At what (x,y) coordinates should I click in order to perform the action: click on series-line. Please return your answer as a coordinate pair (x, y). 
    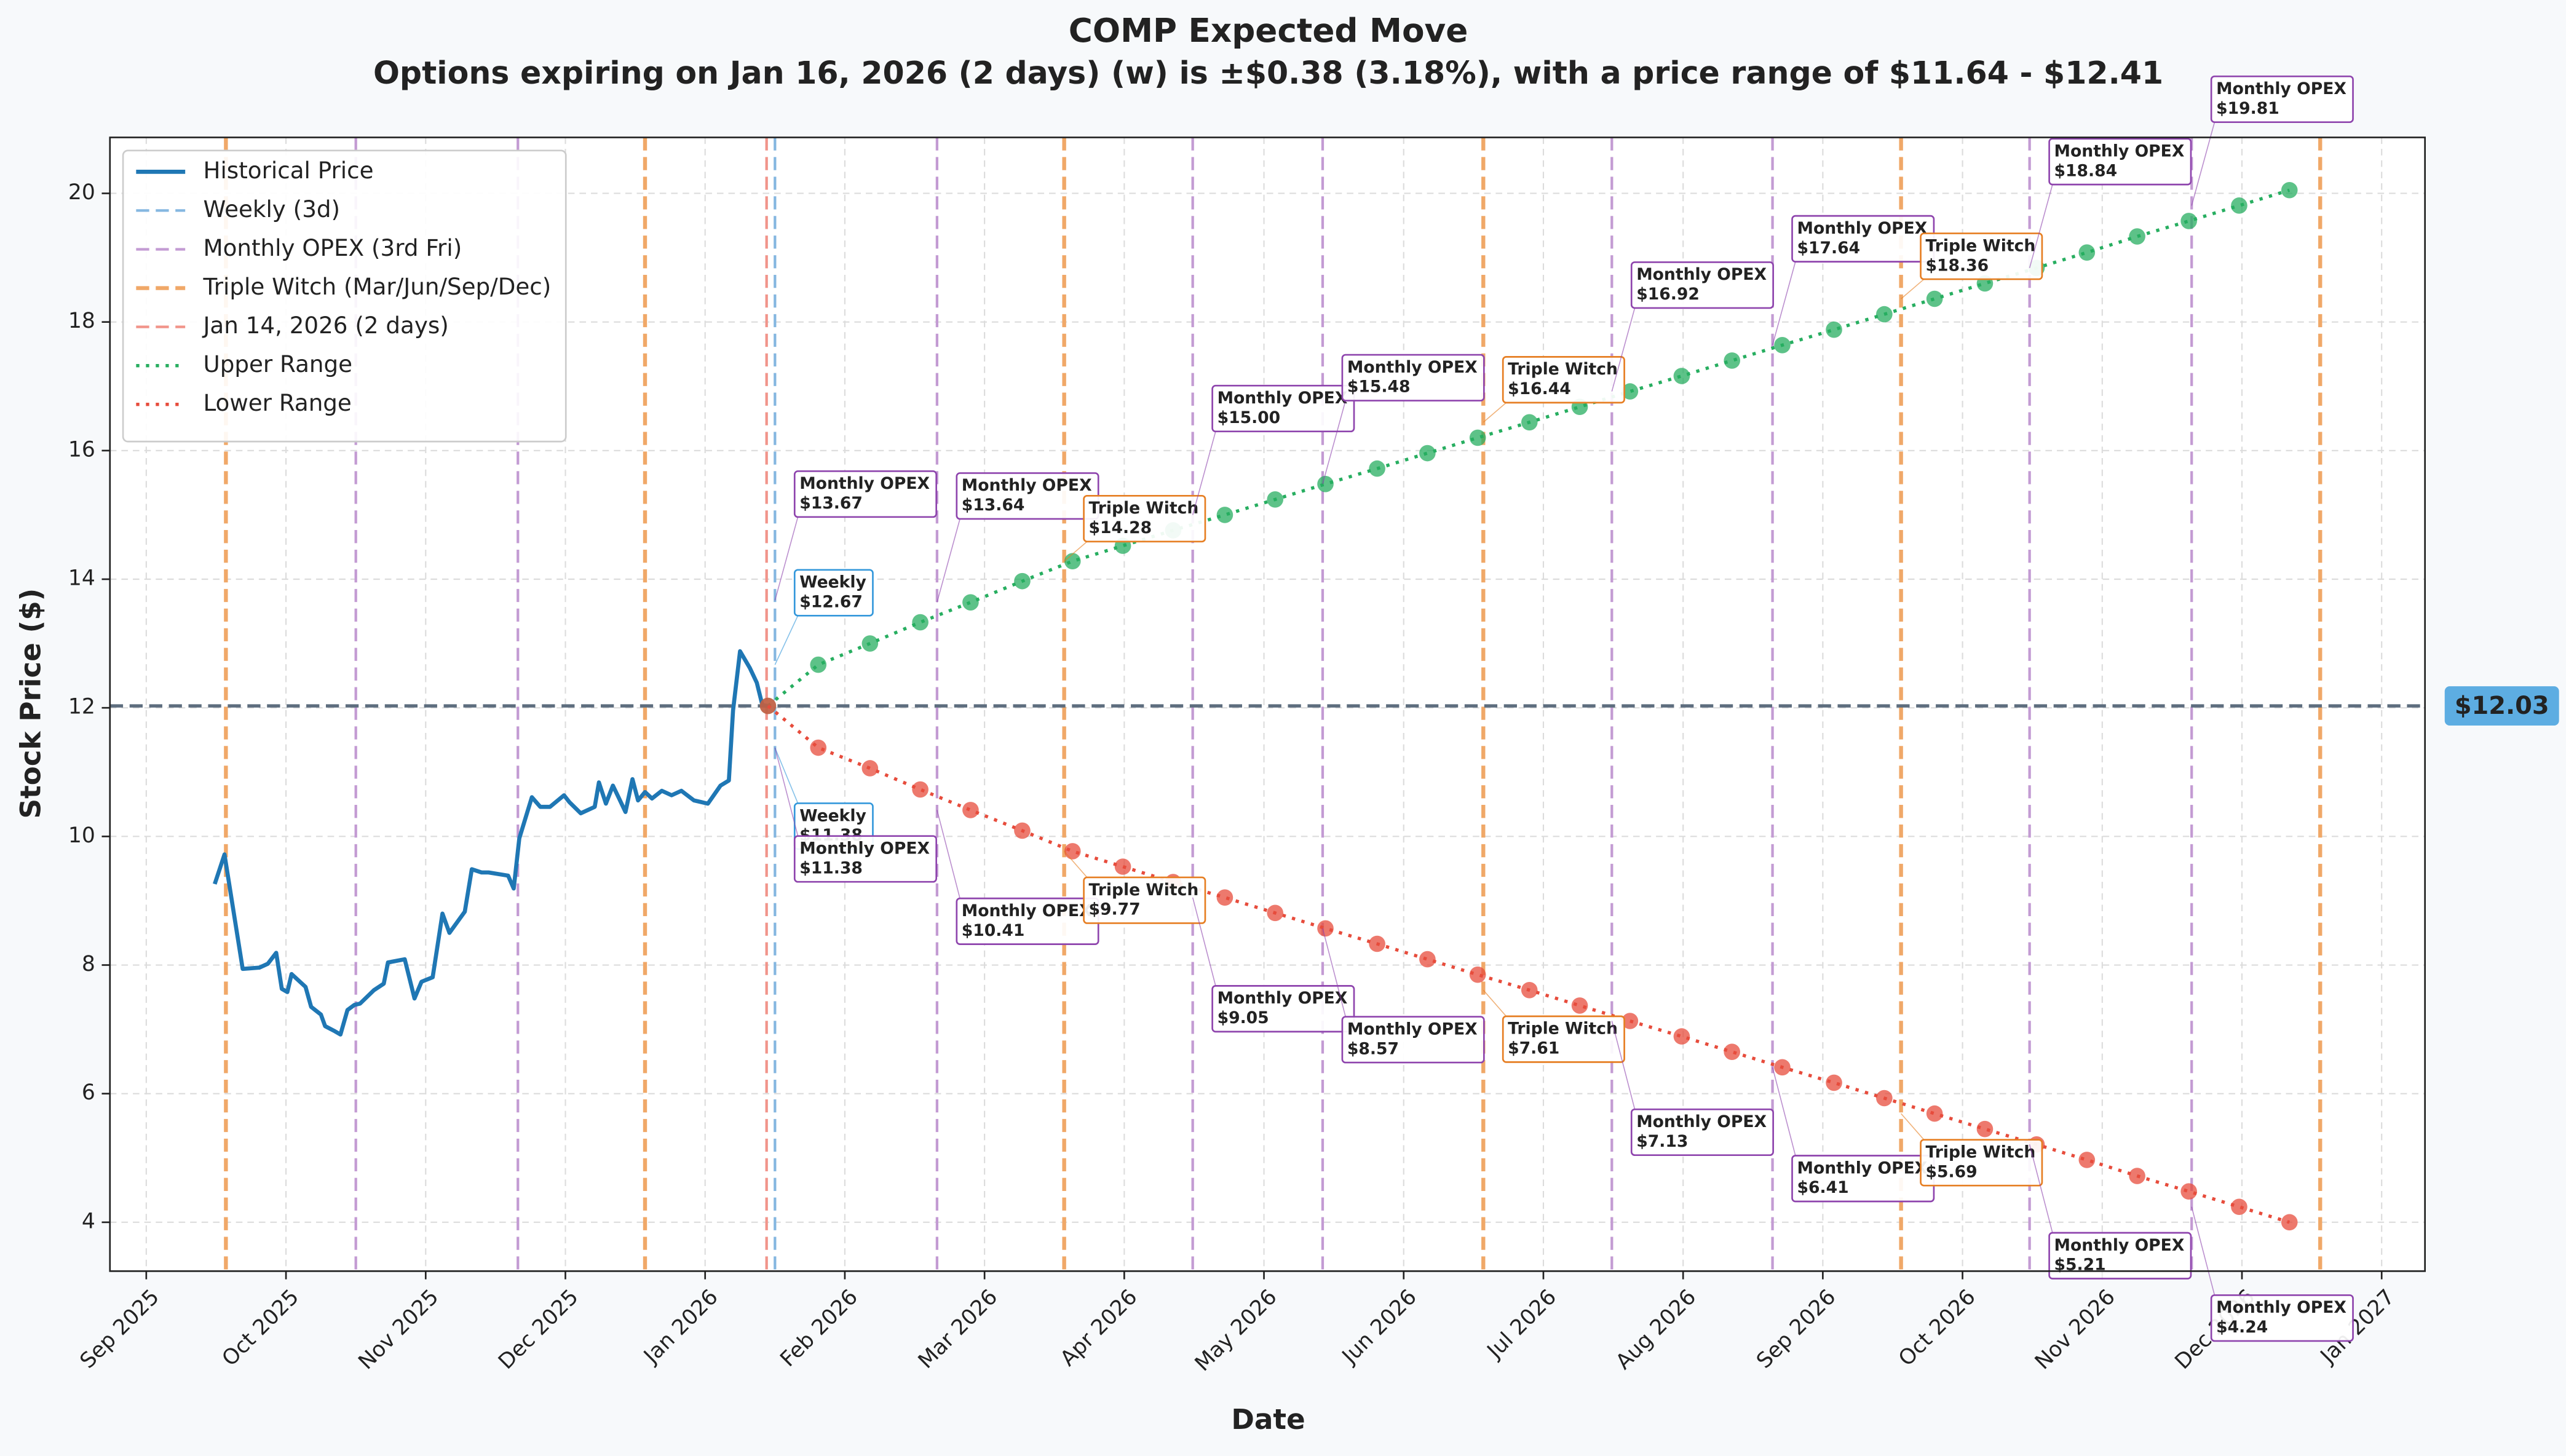
    Looking at the image, I should click on (491, 843).